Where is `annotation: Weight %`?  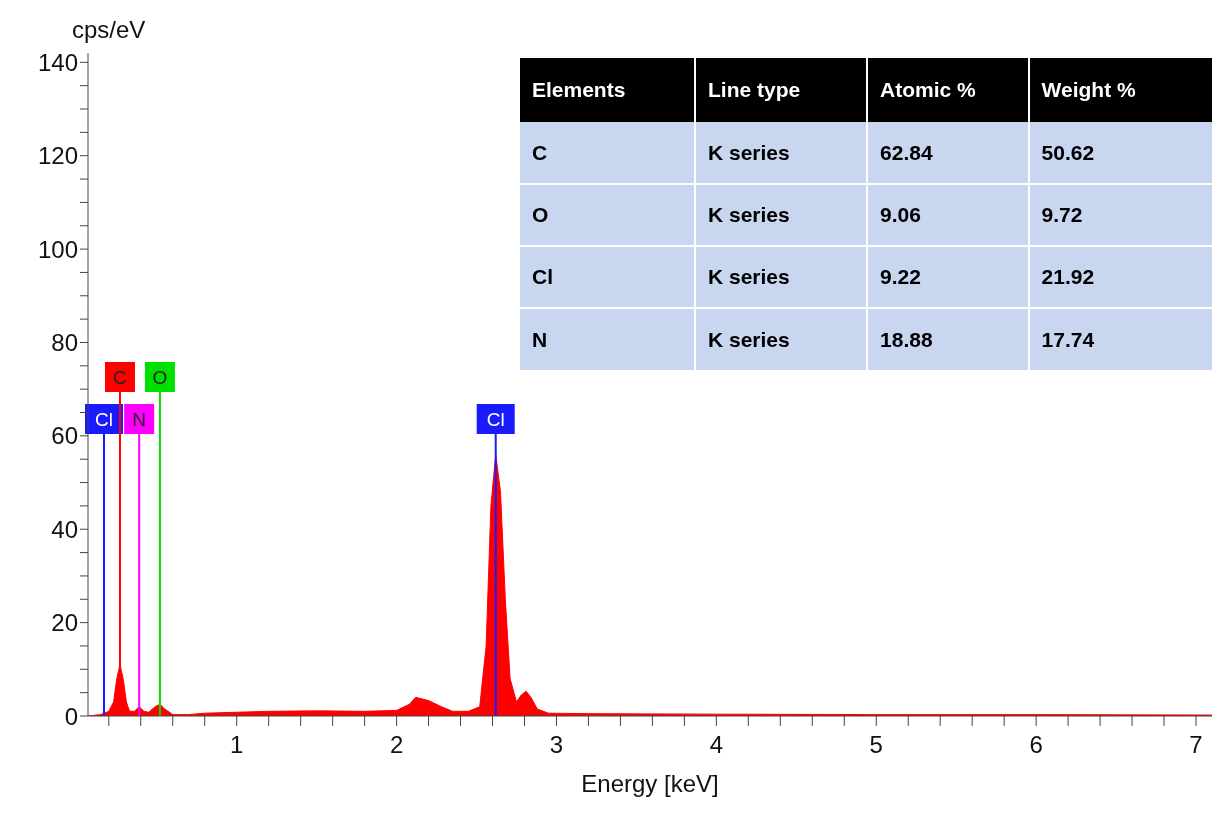 annotation: Weight % is located at coordinates (1120, 90).